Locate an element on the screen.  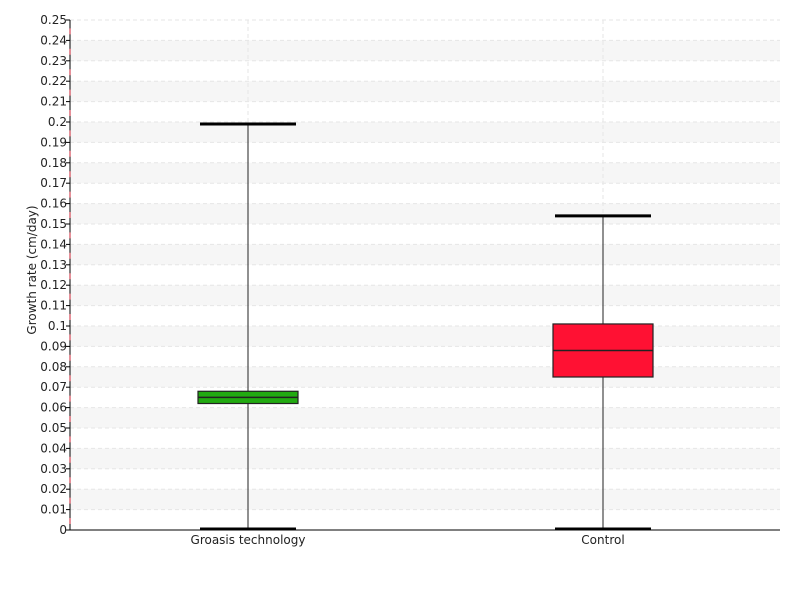
y-tick-label: 0.11 is located at coordinates (53, 306).